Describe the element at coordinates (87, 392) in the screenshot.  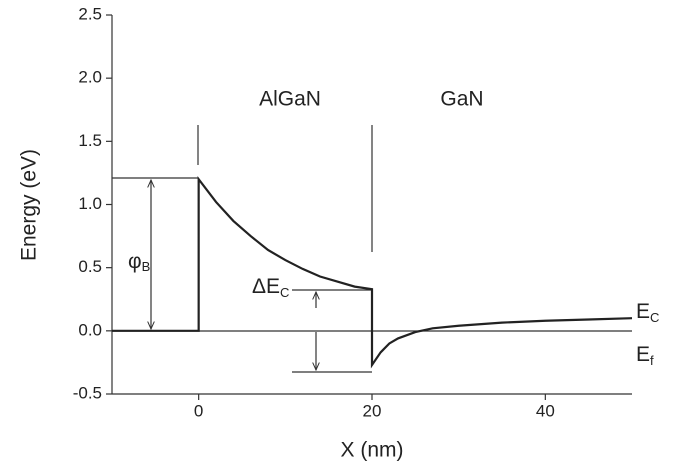
I see `y-tick-label: -0.5` at that location.